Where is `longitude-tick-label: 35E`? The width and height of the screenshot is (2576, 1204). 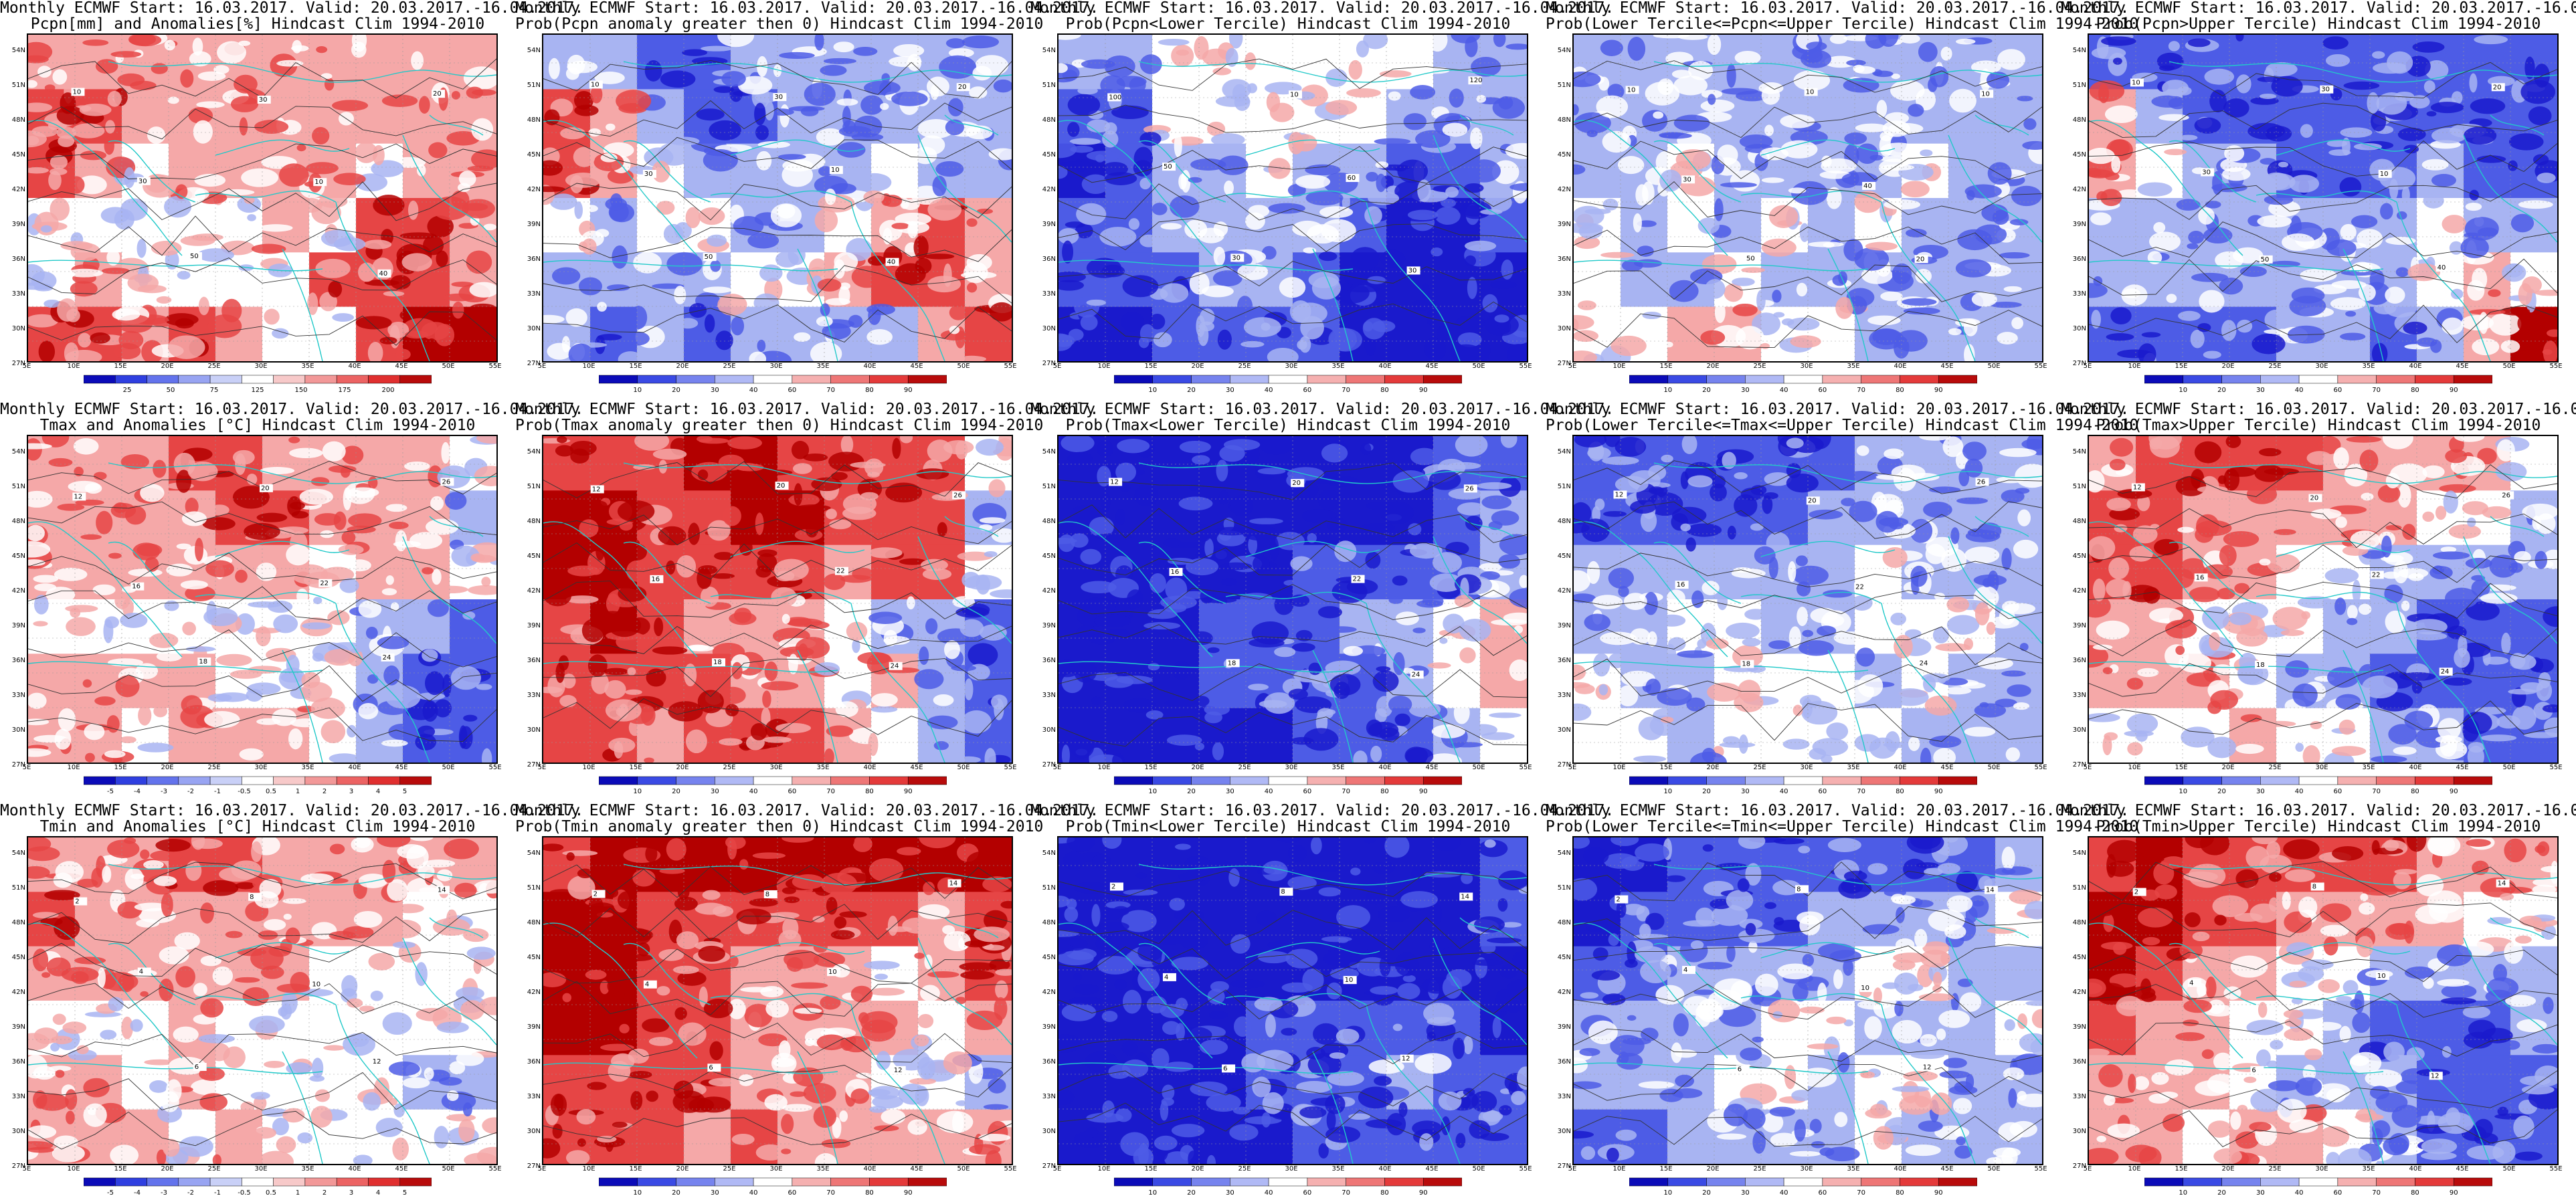 longitude-tick-label: 35E is located at coordinates (1338, 1169).